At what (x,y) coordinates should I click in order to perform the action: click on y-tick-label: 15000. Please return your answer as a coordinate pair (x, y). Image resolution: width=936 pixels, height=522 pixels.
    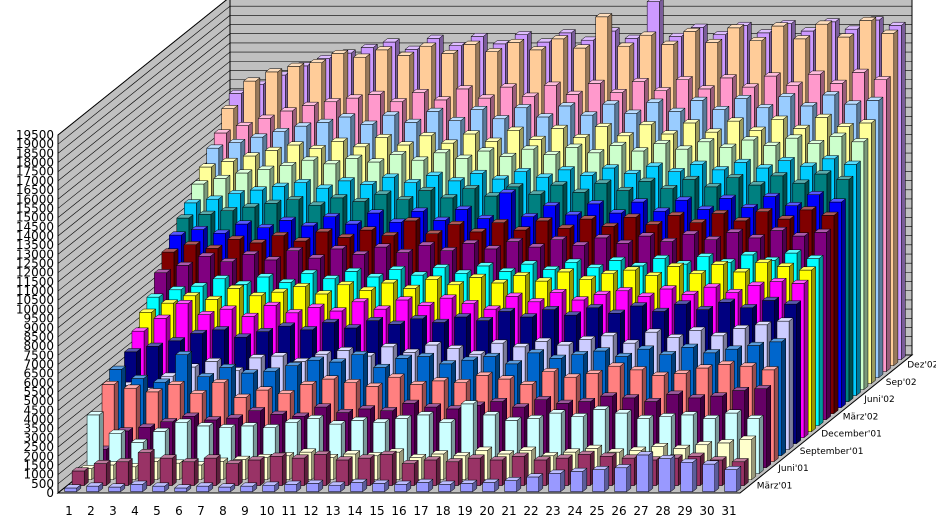
    Looking at the image, I should click on (35, 218).